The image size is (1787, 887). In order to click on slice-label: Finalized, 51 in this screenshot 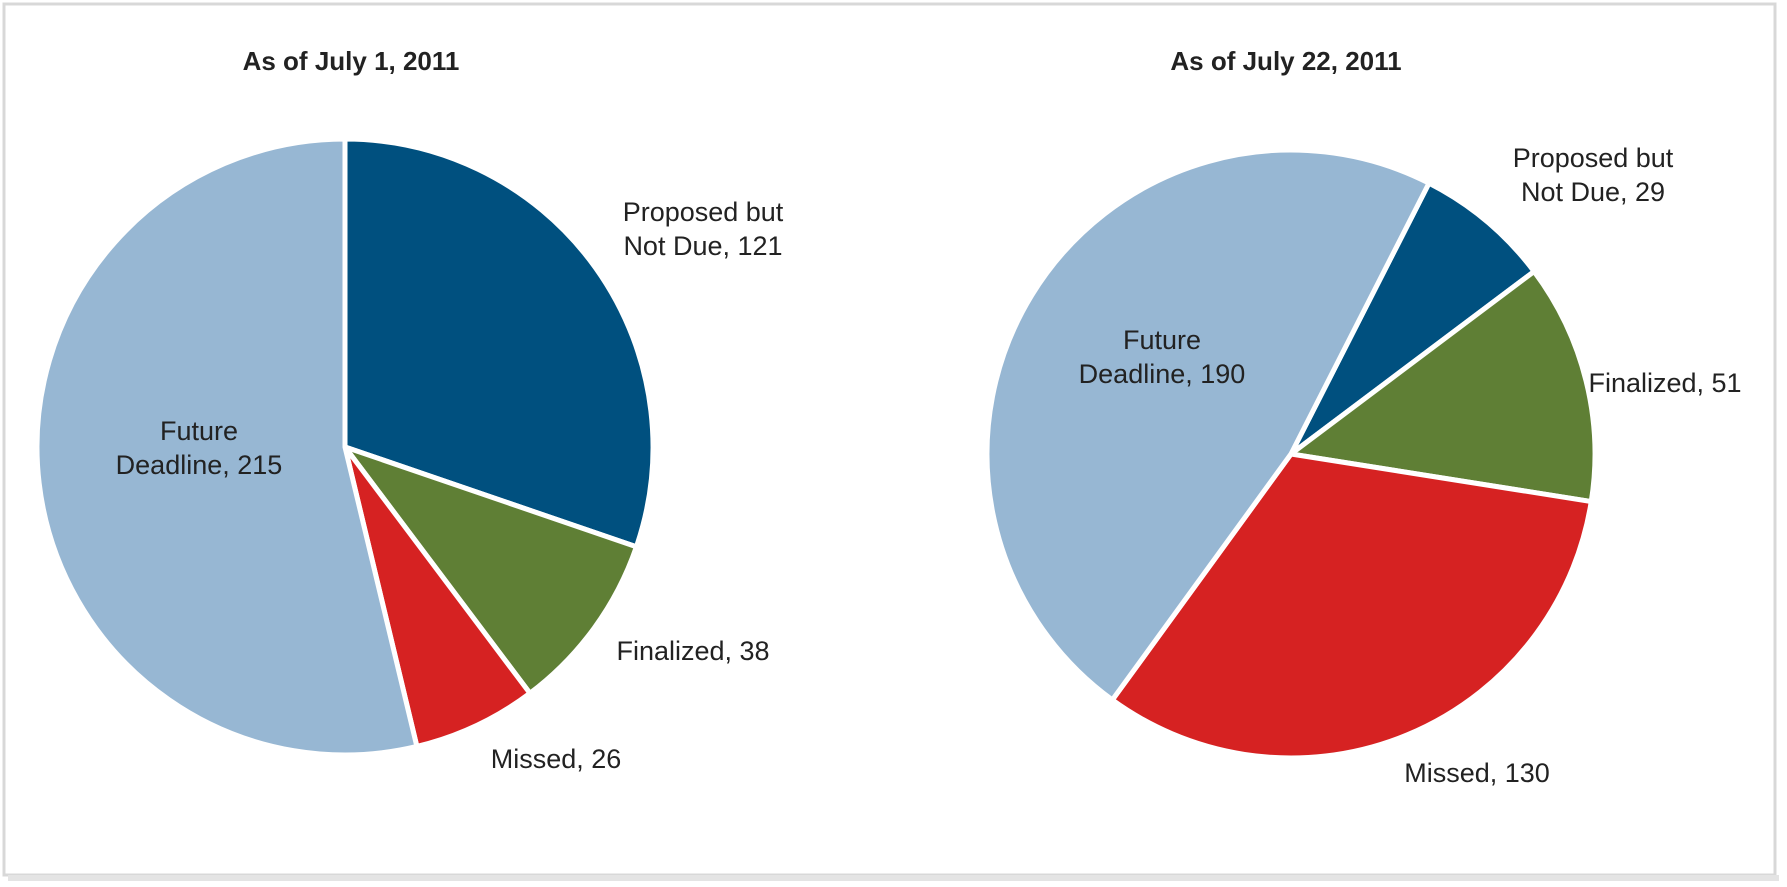, I will do `click(1664, 383)`.